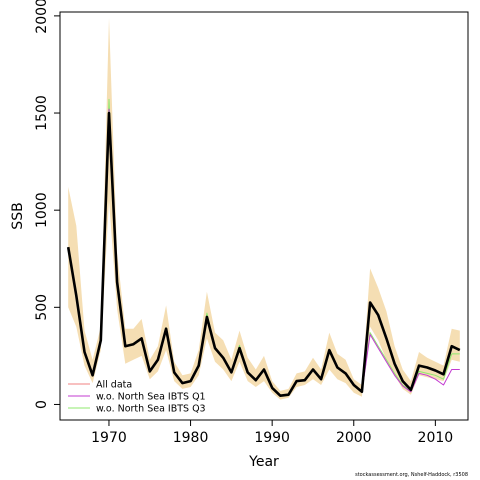 This screenshot has width=480, height=480. Describe the element at coordinates (42, 113) in the screenshot. I see `y-tick-label: 1500` at that location.